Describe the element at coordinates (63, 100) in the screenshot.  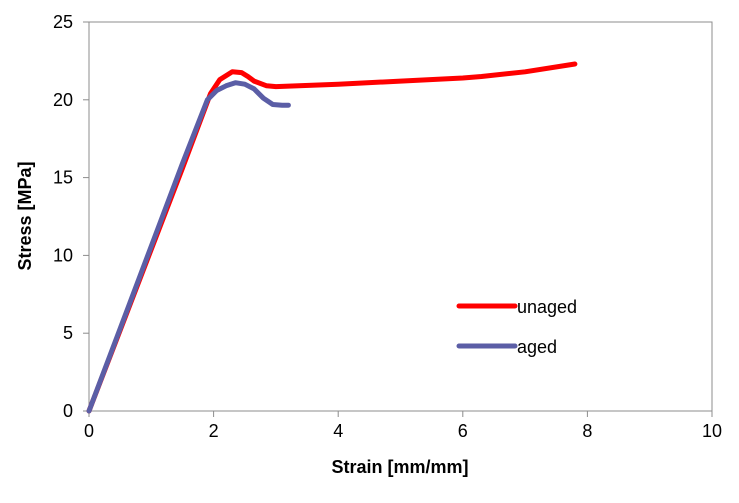
I see `y-tick-label: 20` at that location.